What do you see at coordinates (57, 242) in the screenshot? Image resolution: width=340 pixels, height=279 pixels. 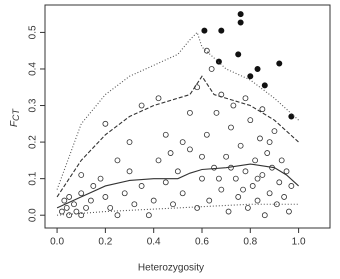 I see `x-tick-label: 0.0` at bounding box center [57, 242].